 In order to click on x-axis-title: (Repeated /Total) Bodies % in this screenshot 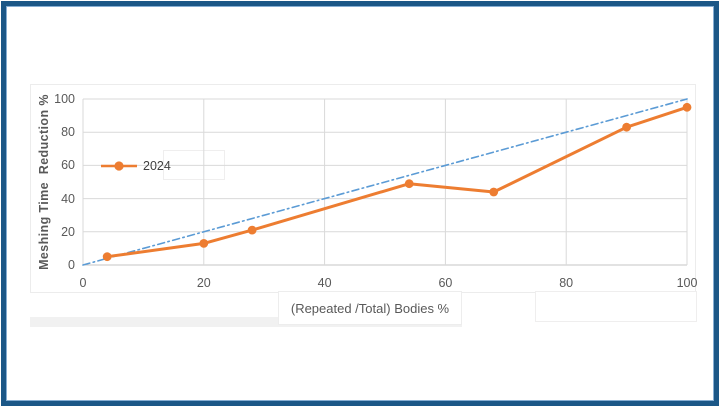, I will do `click(370, 308)`.